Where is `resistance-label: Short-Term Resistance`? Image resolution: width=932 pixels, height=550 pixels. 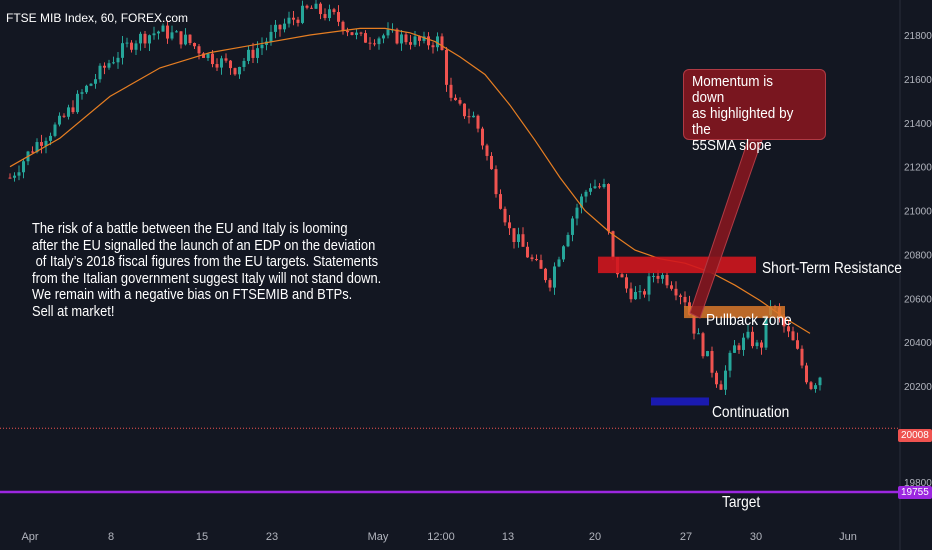 resistance-label: Short-Term Resistance is located at coordinates (832, 268).